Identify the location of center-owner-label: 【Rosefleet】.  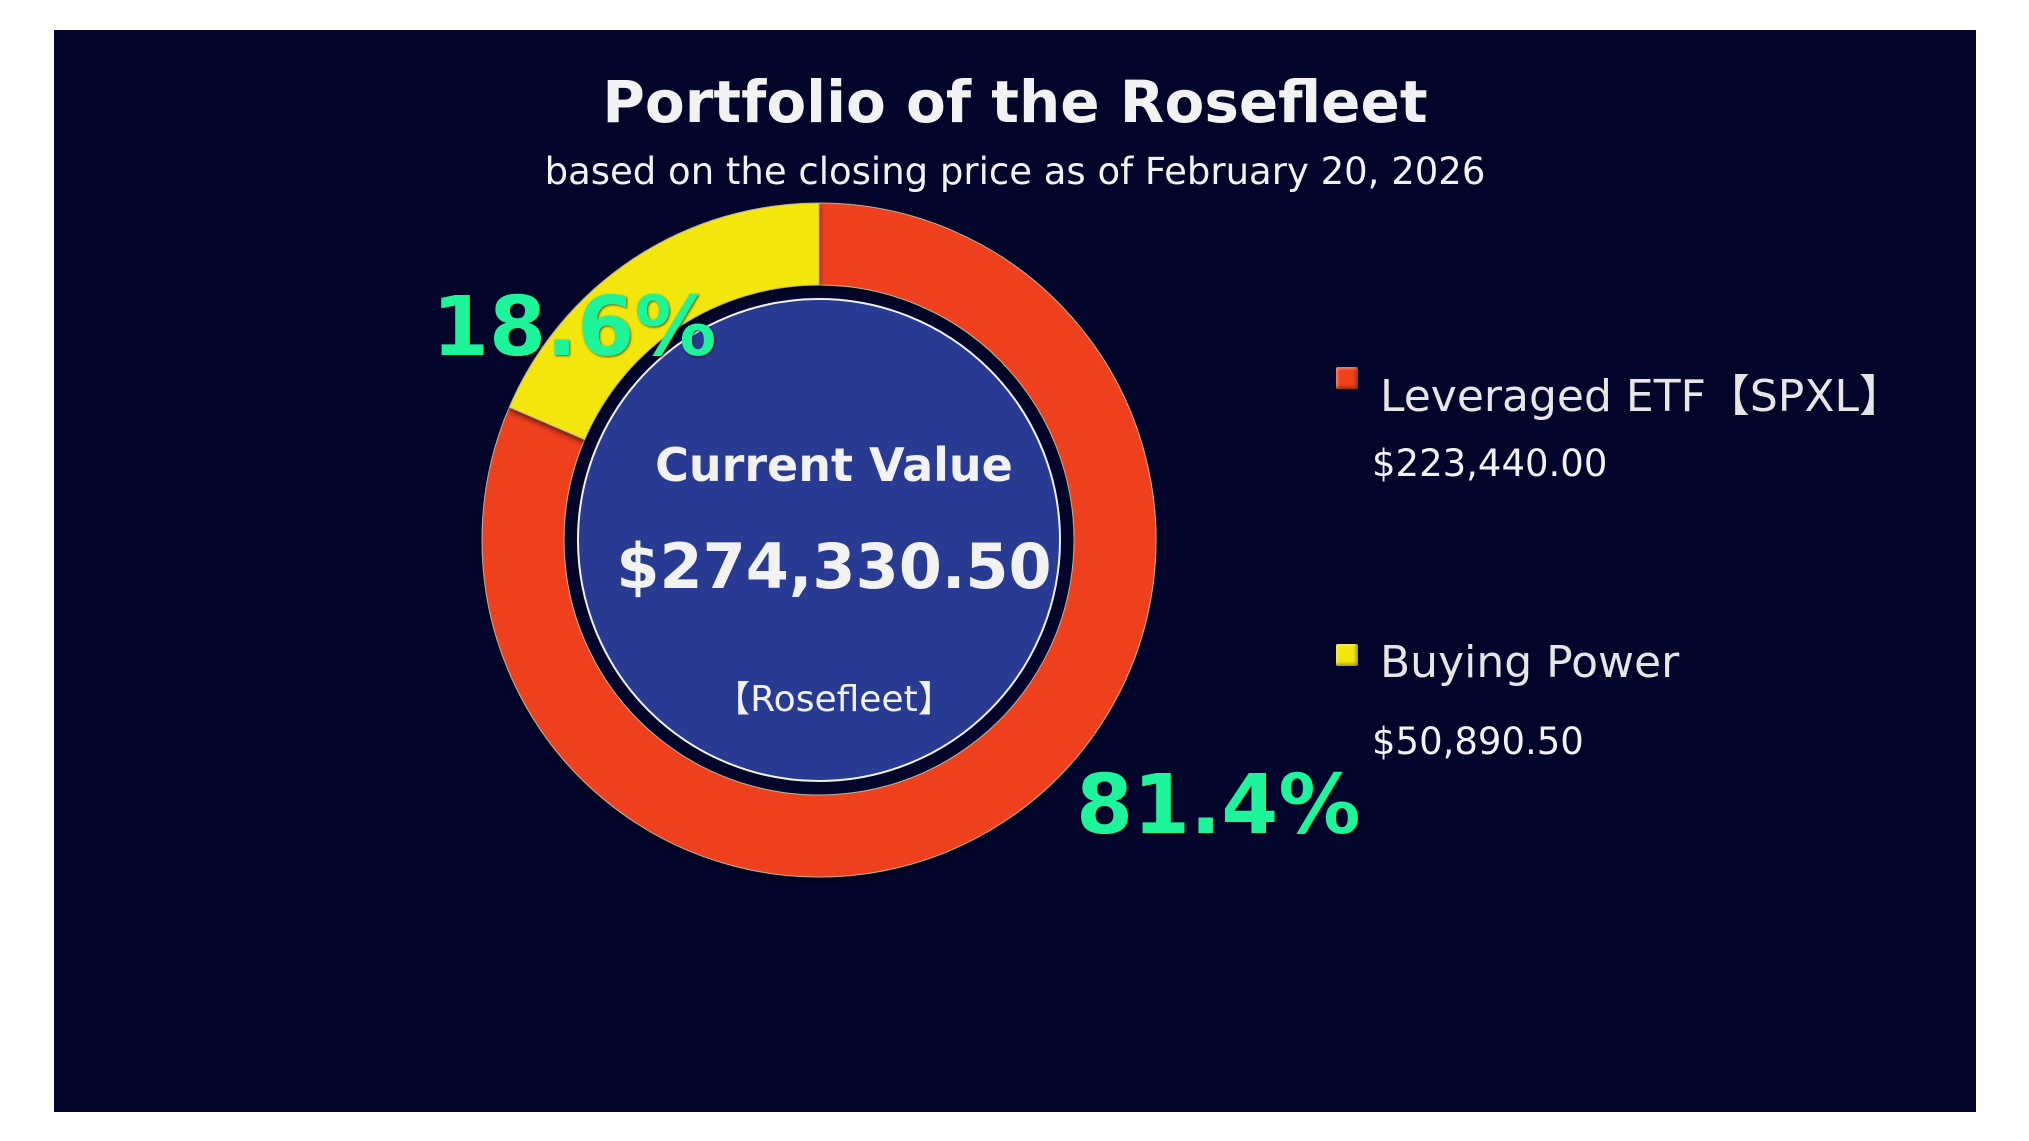
(834, 699).